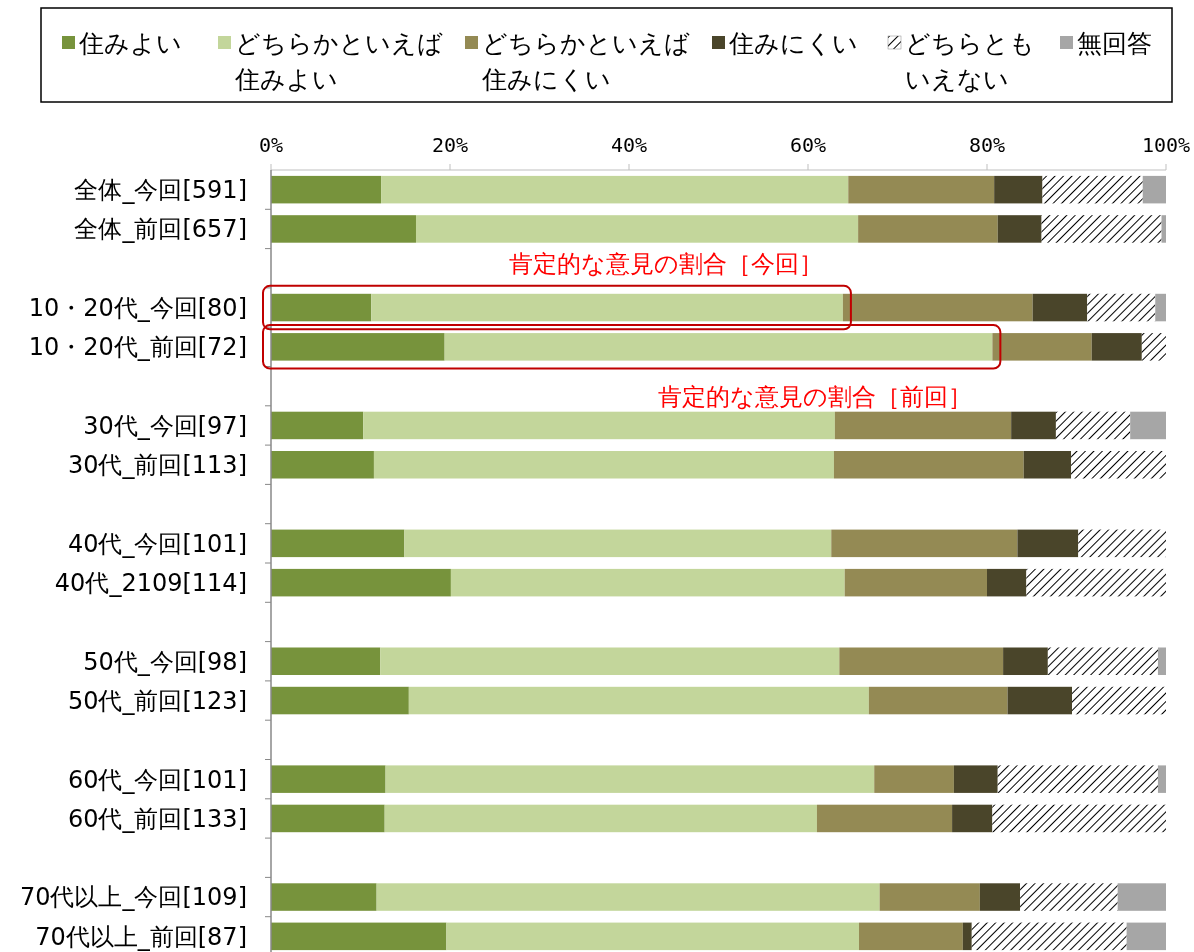 This screenshot has width=1194, height=952. What do you see at coordinates (137, 307) in the screenshot?
I see `y-tick-label: 10・20代_今回[80]` at bounding box center [137, 307].